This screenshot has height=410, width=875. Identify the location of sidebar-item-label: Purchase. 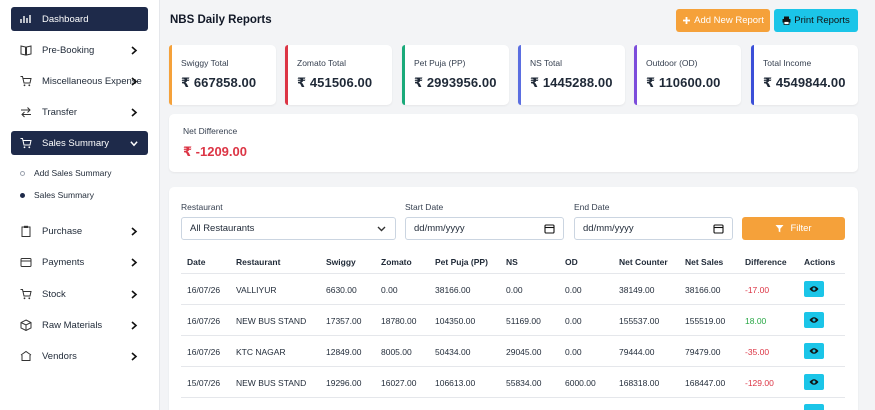
(62, 231).